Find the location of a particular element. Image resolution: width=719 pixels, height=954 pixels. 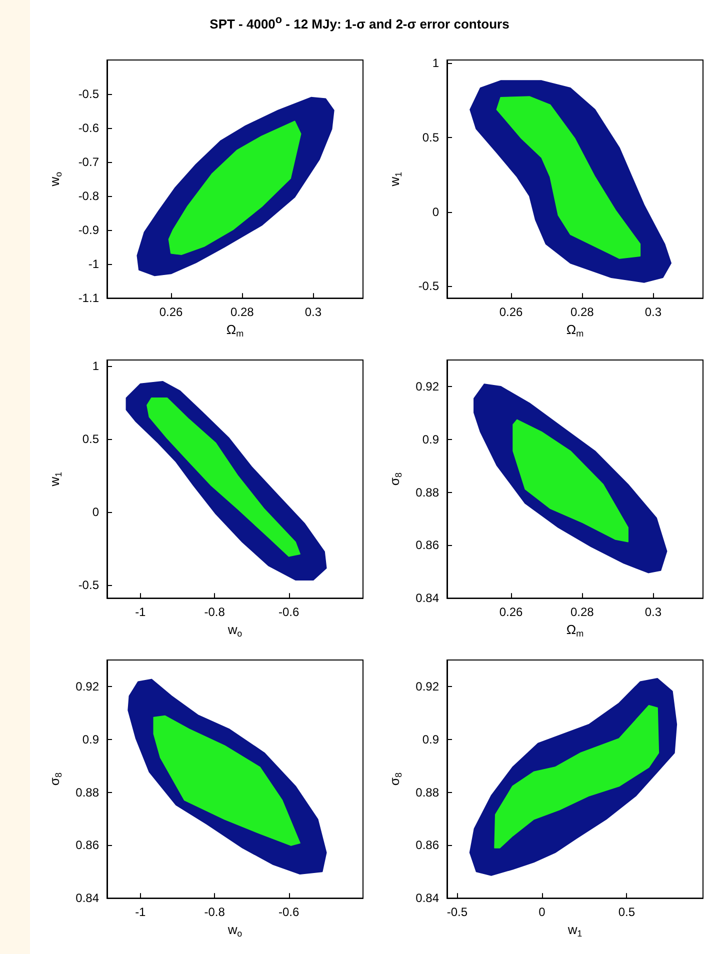

y-tick-label: -0.8 is located at coordinates (89, 196).